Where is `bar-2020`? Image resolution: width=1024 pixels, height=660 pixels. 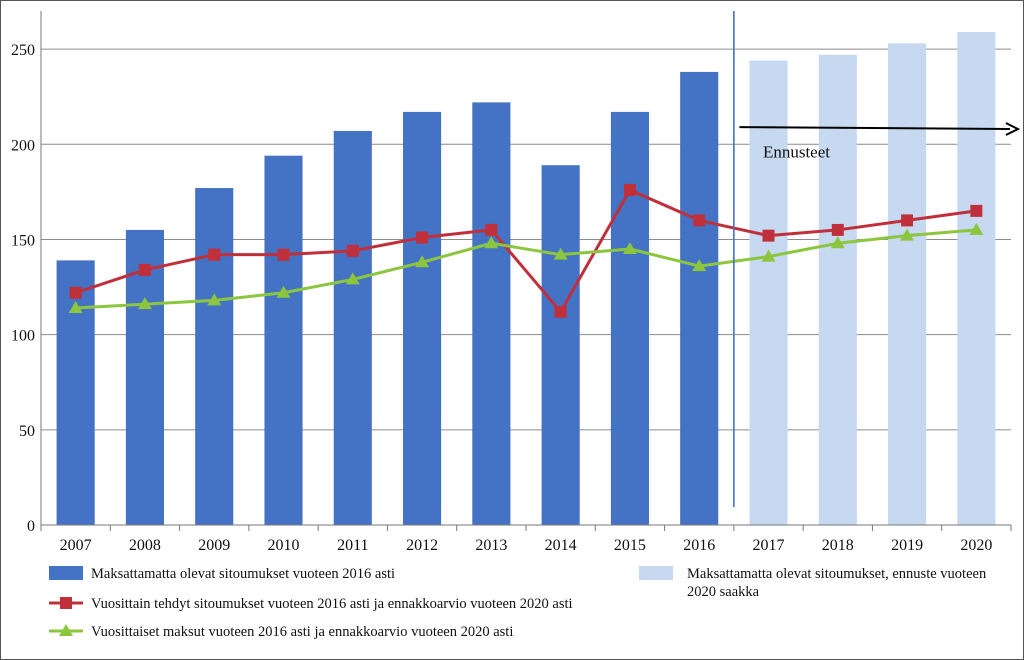
bar-2020 is located at coordinates (976, 278).